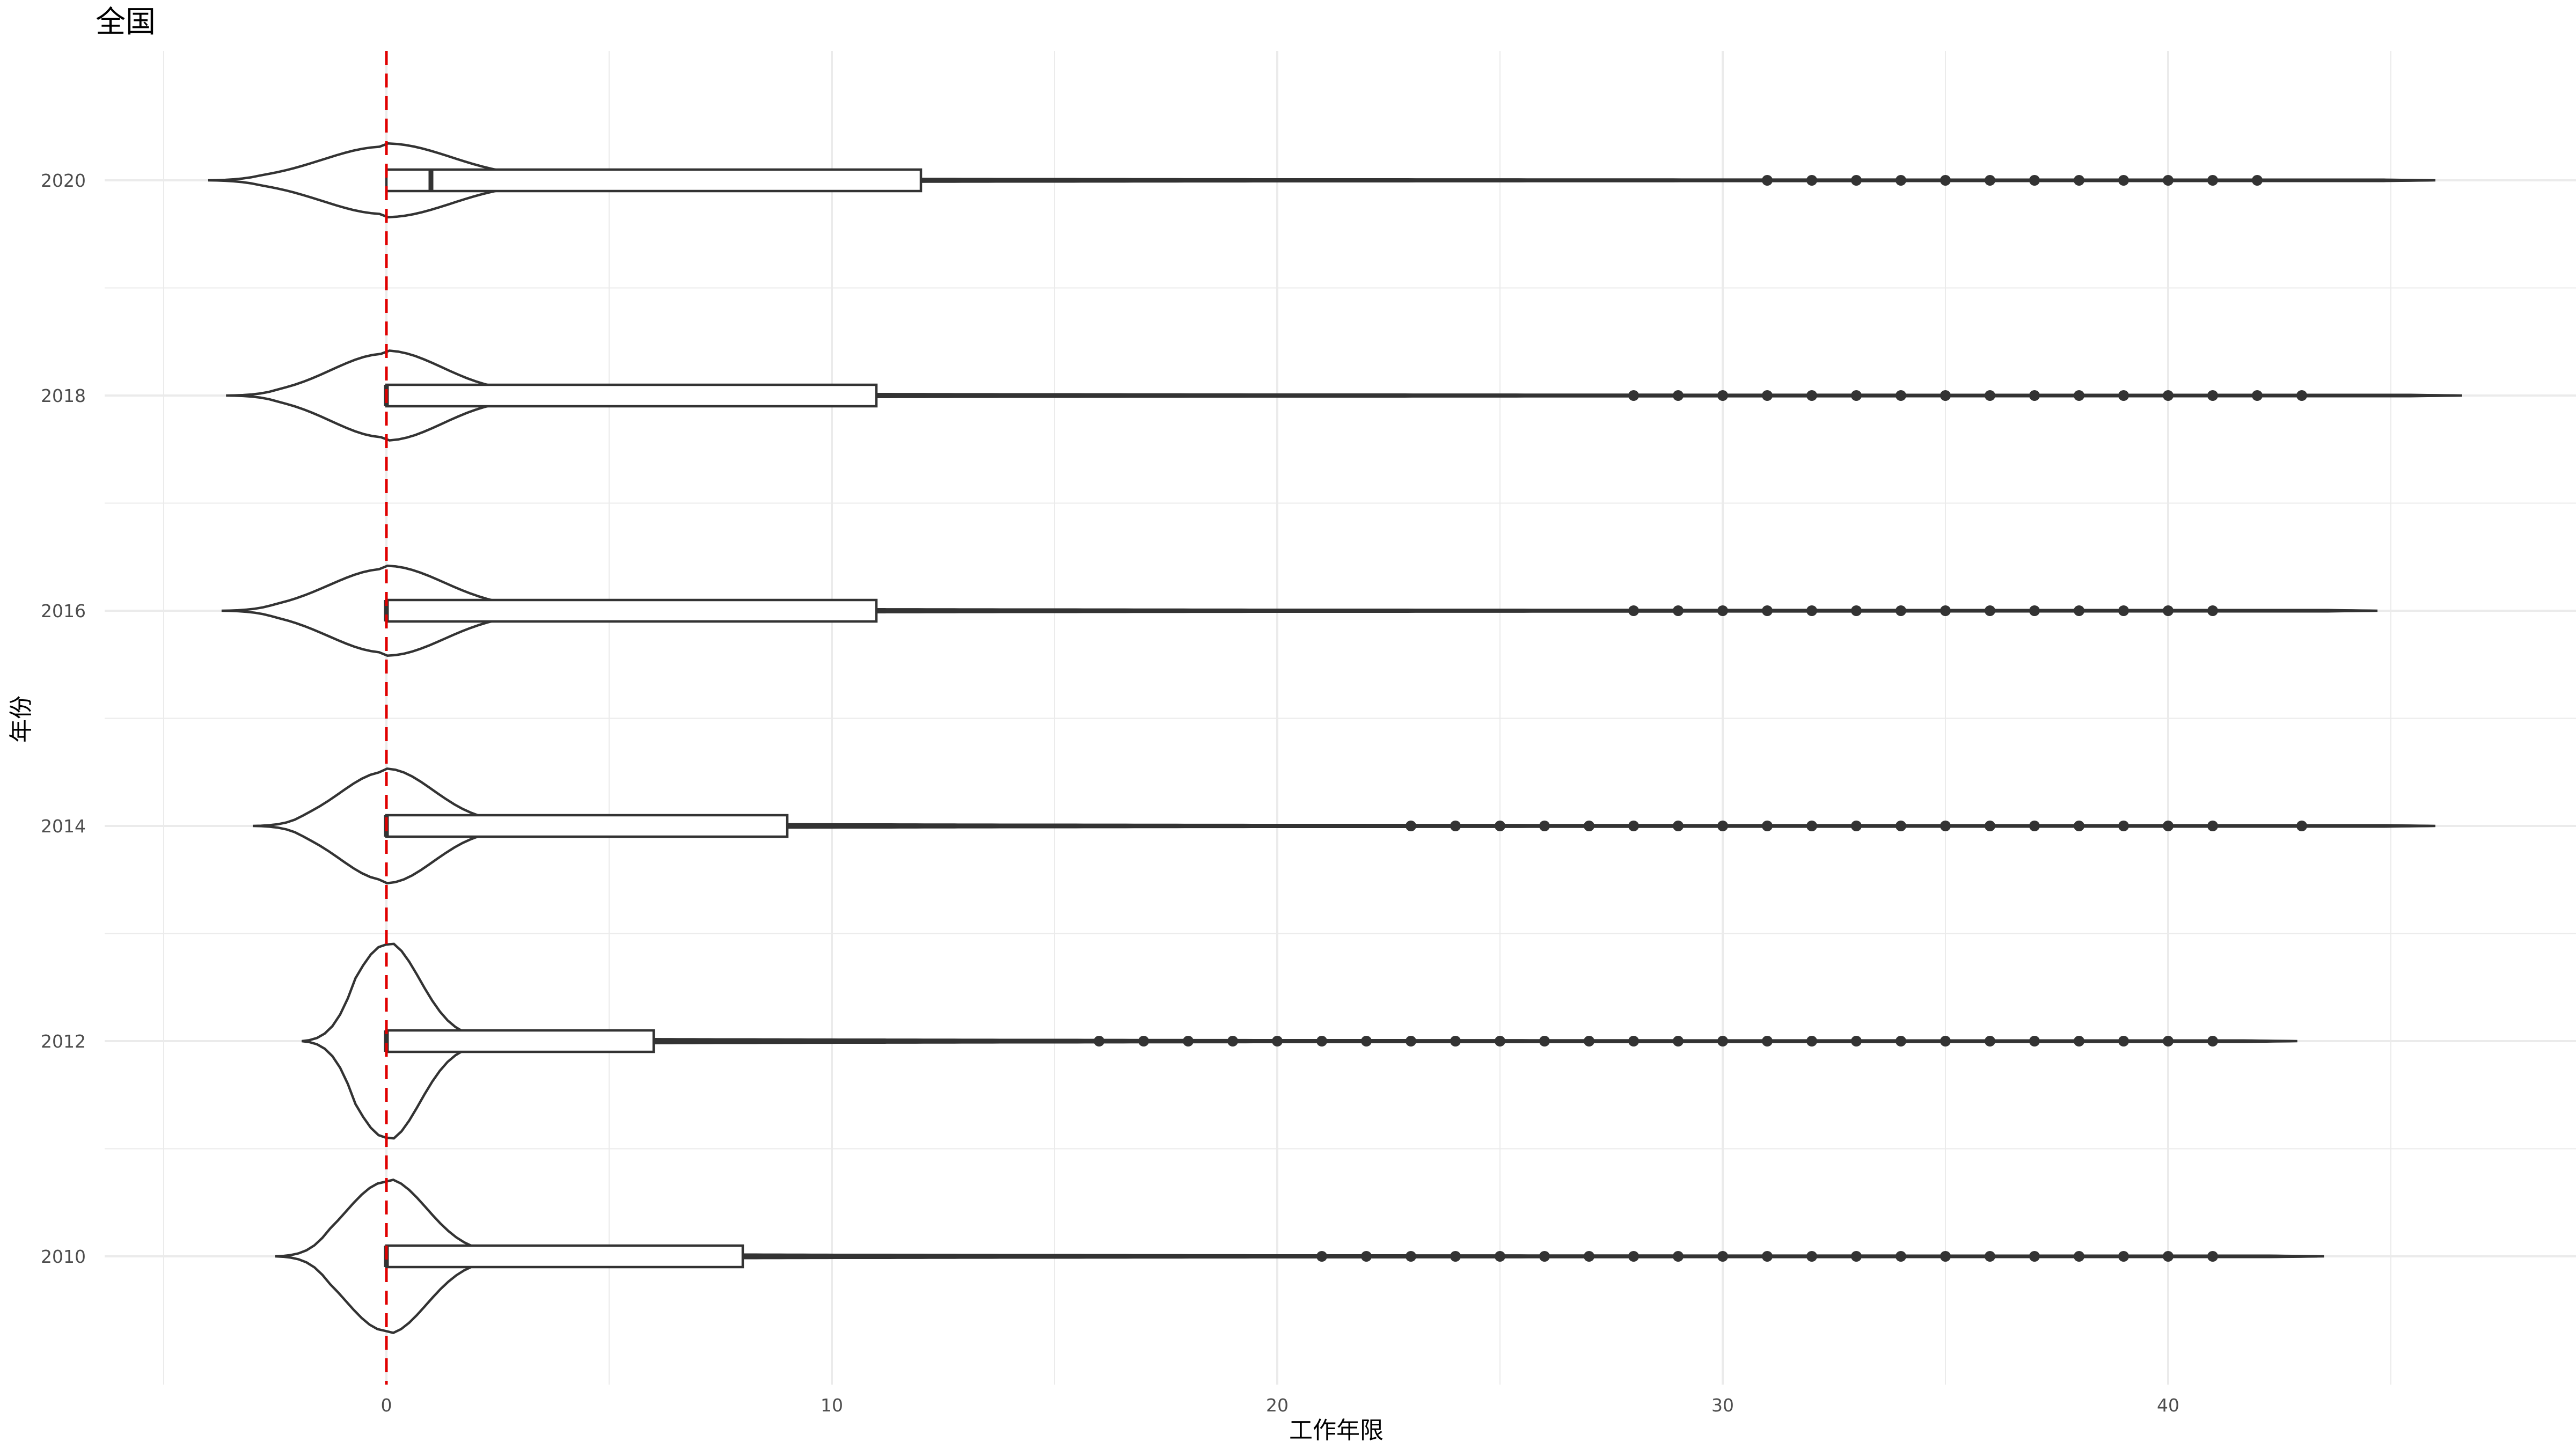 The height and width of the screenshot is (1449, 2576). Describe the element at coordinates (1299, 611) in the screenshot. I see `series-2016` at that location.